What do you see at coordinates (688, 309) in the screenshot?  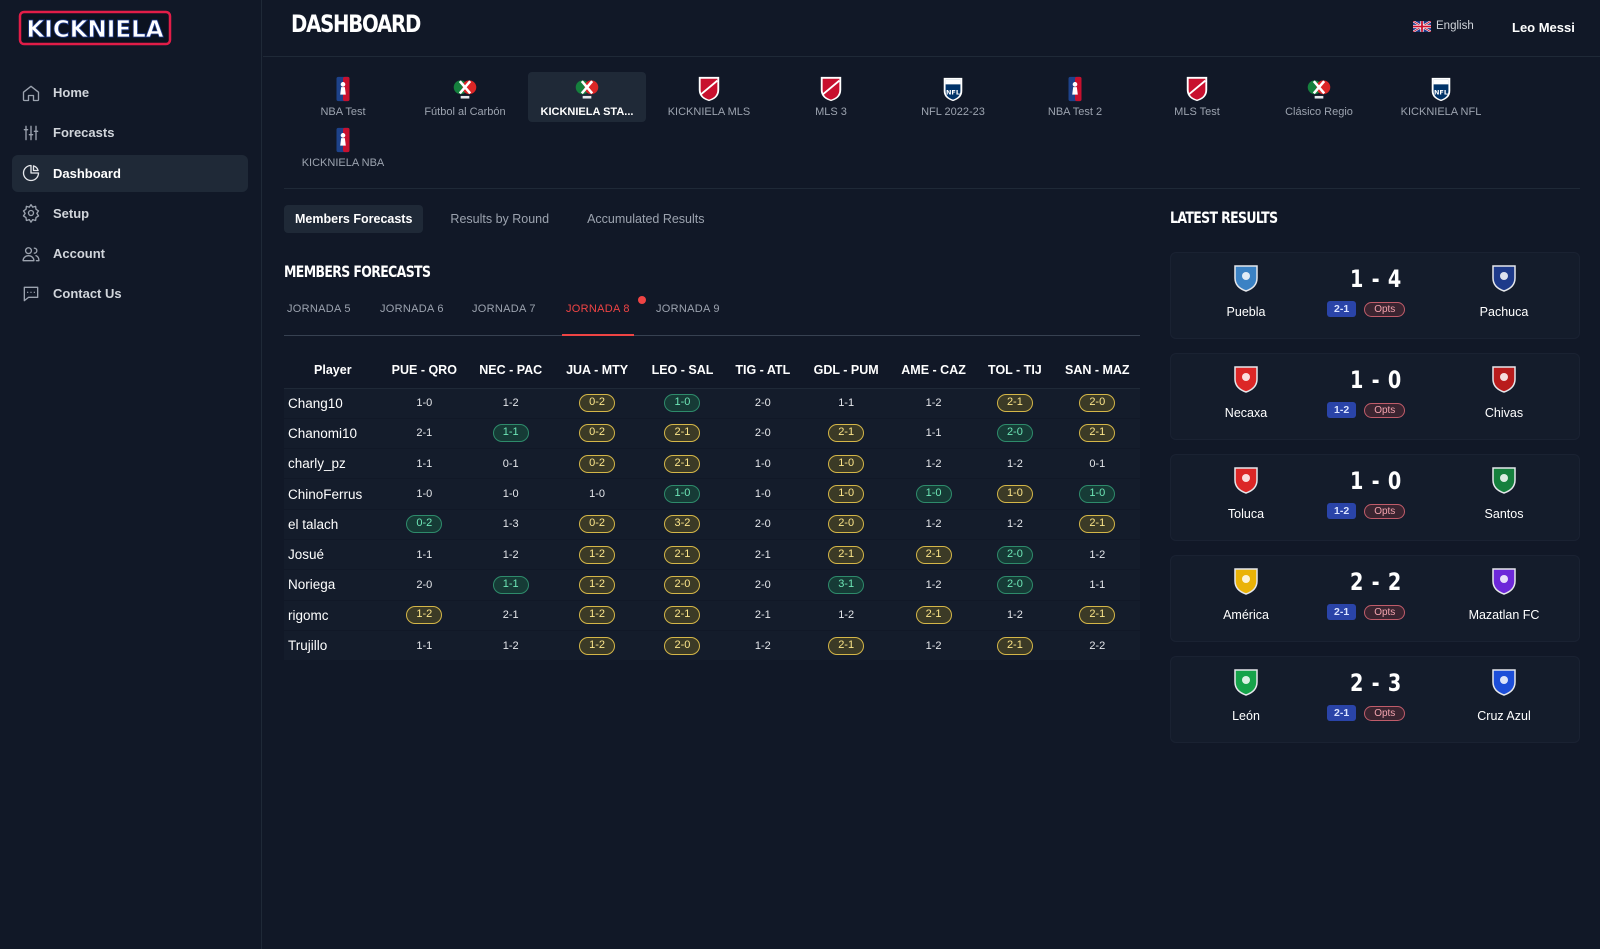 I see `jornada-tab: JORNADA 9` at bounding box center [688, 309].